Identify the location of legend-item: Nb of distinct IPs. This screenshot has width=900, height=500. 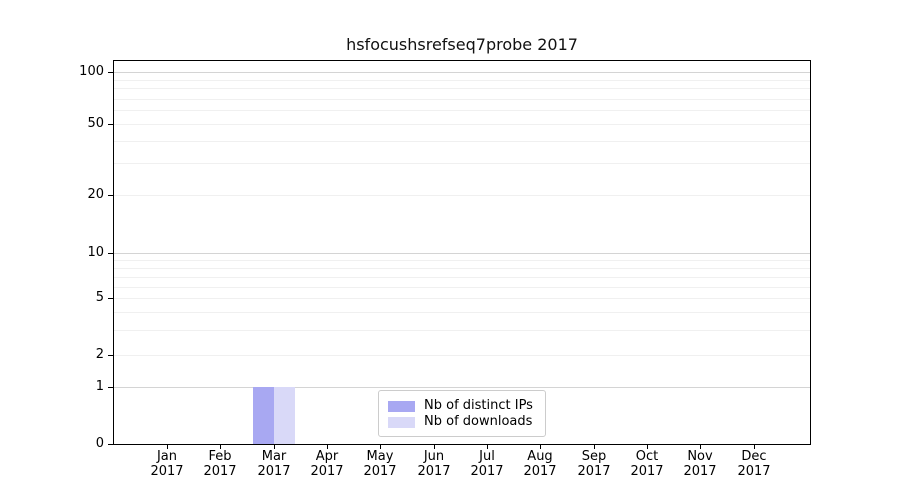
(462, 406).